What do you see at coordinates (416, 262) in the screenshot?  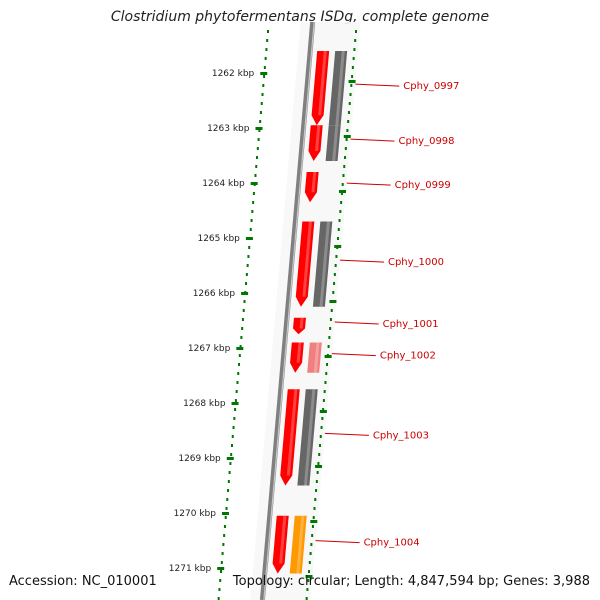 I see `gene-label: Cphy_1000` at bounding box center [416, 262].